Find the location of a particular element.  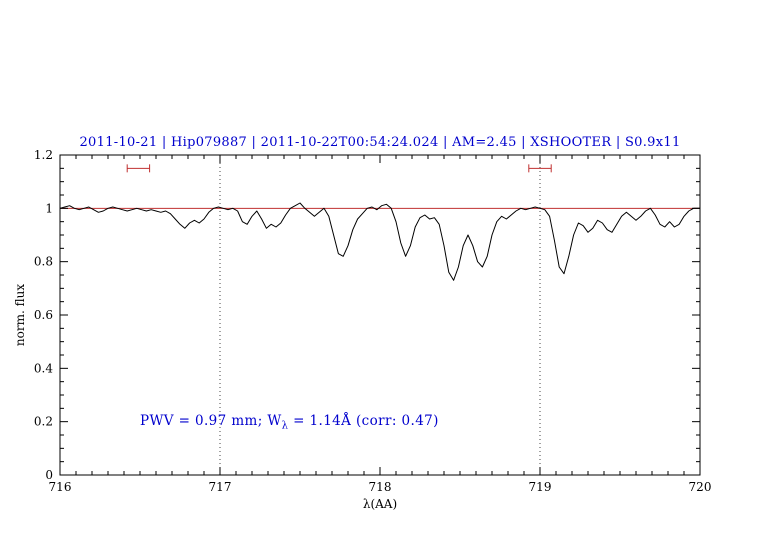

annotation-lambda-subscript: λ is located at coordinates (285, 426).